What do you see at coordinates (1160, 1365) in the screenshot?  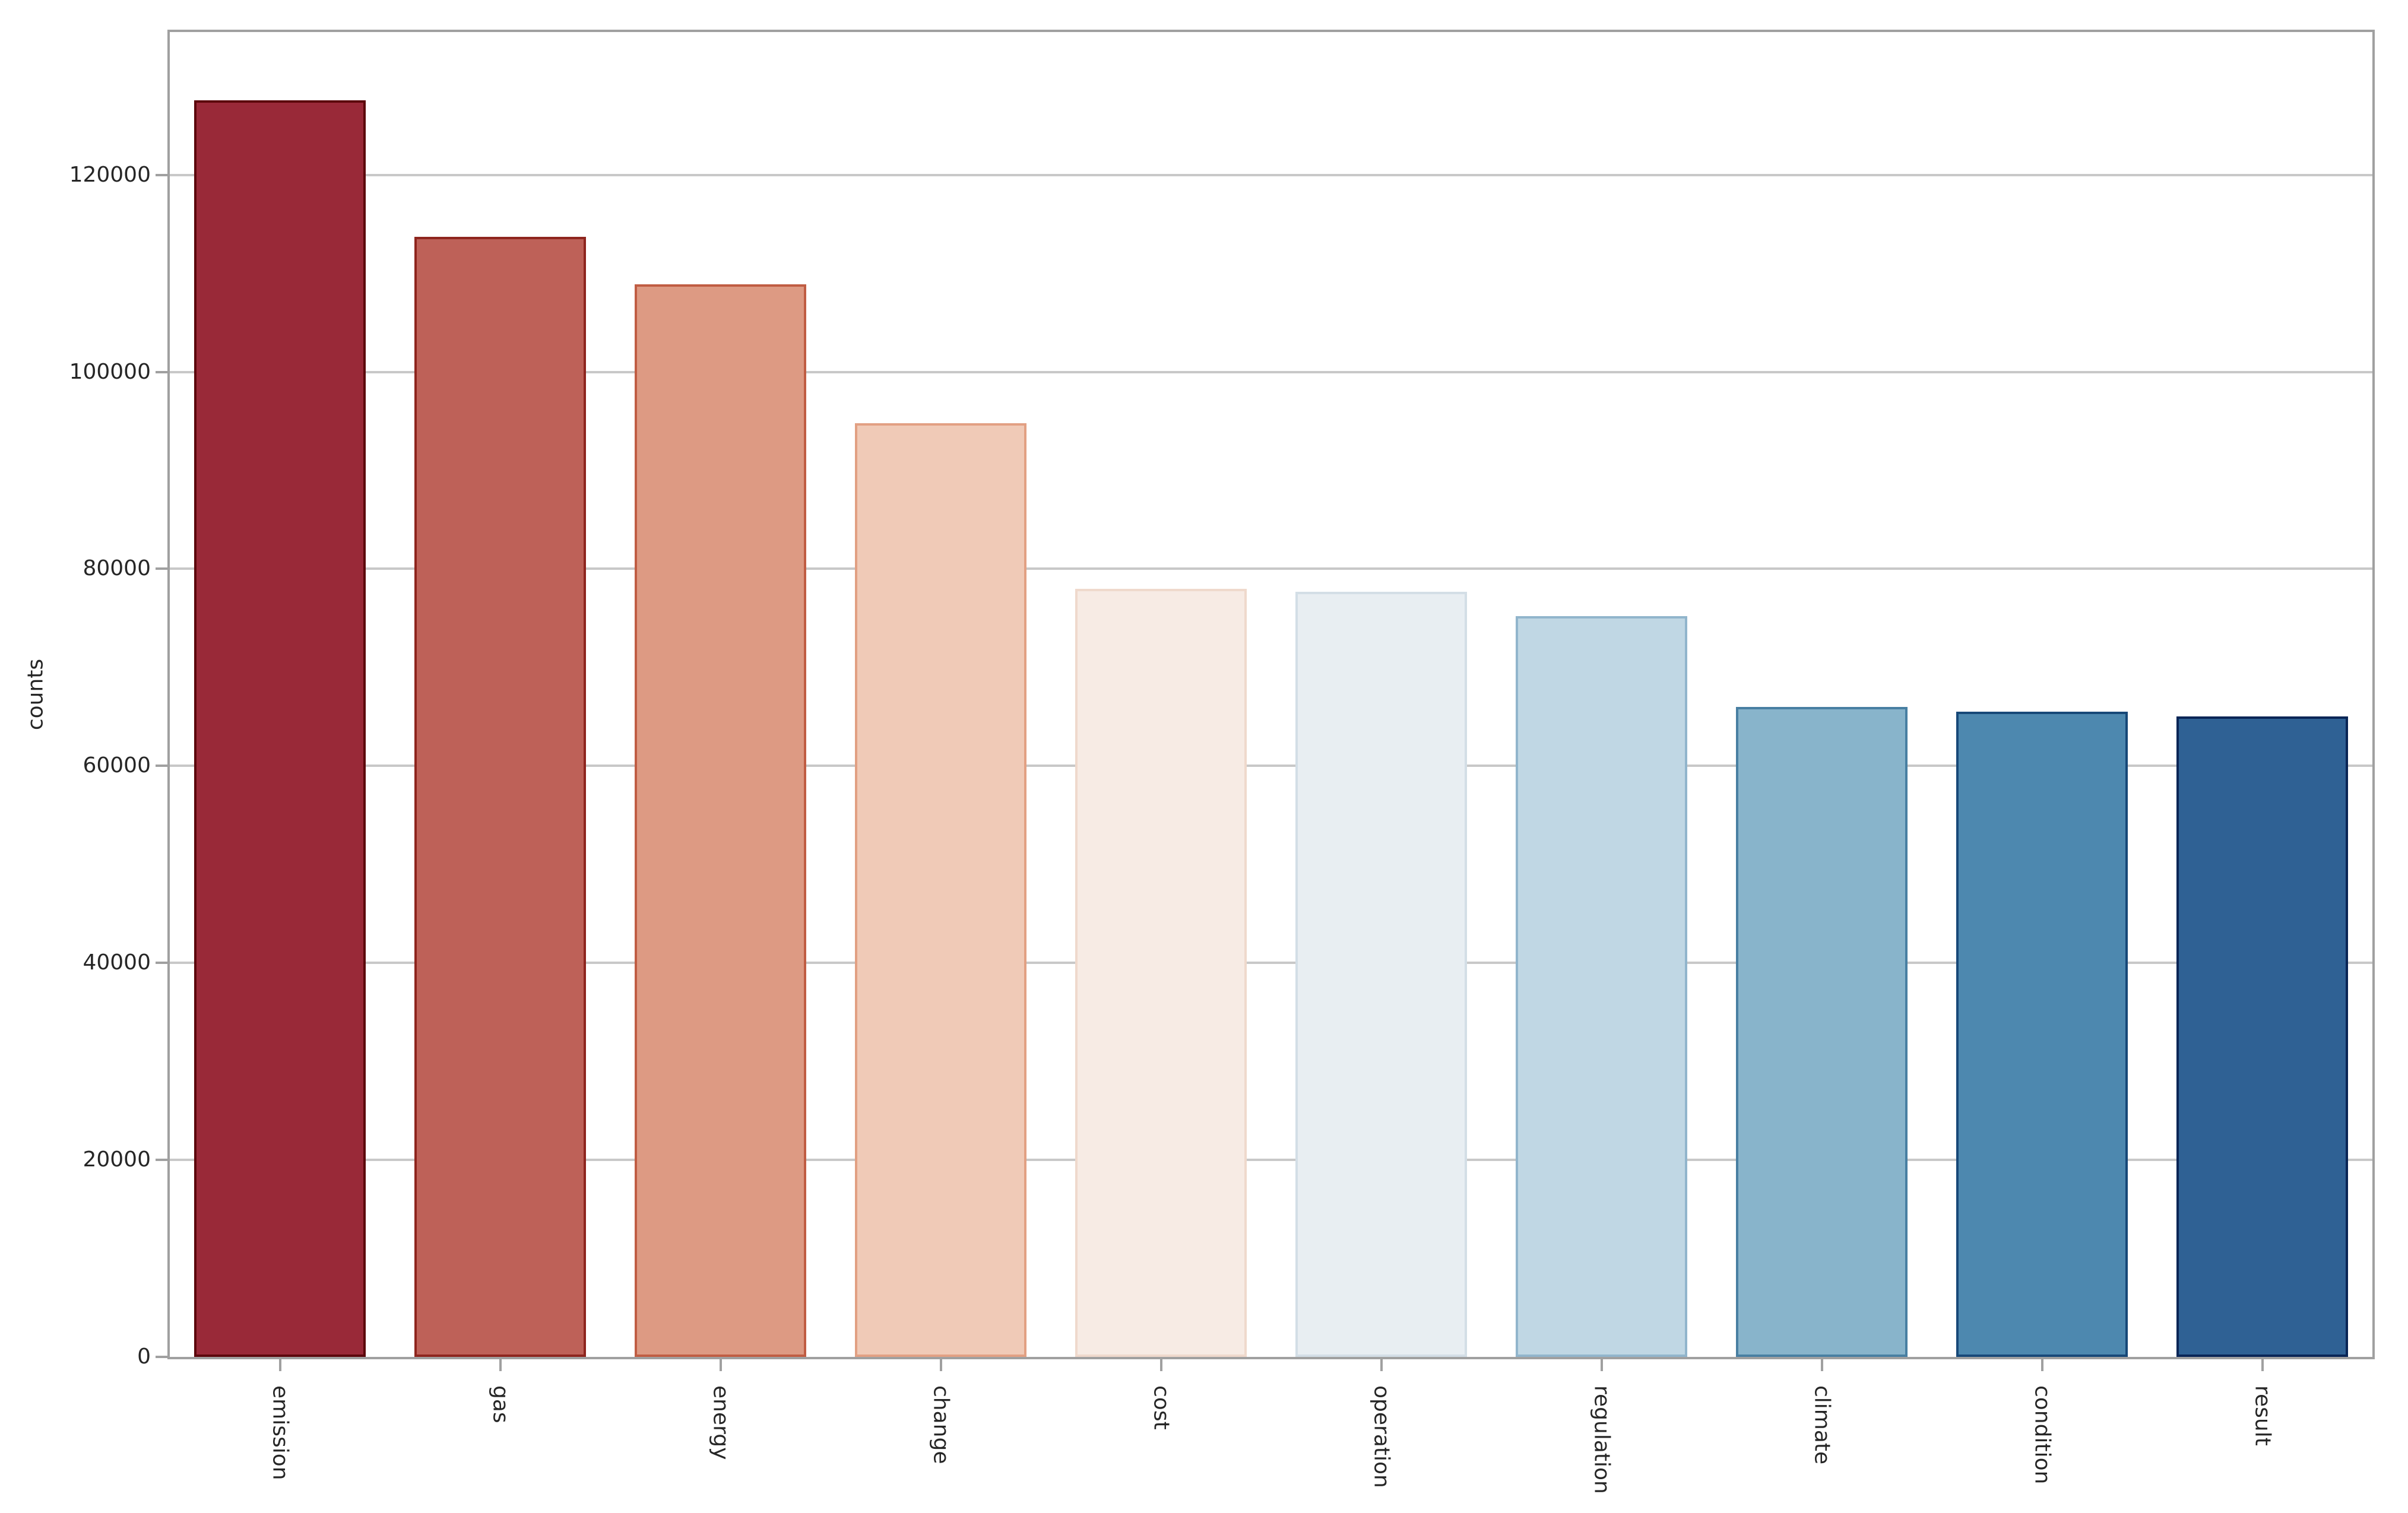 I see `x-tick-mark-cost` at bounding box center [1160, 1365].